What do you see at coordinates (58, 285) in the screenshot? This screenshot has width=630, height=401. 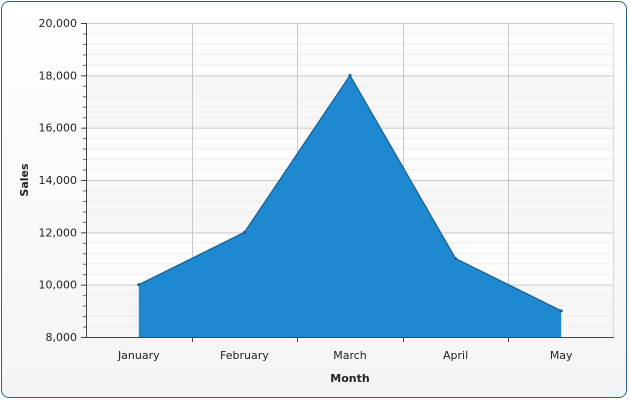 I see `y-tick-label: 10,000` at bounding box center [58, 285].